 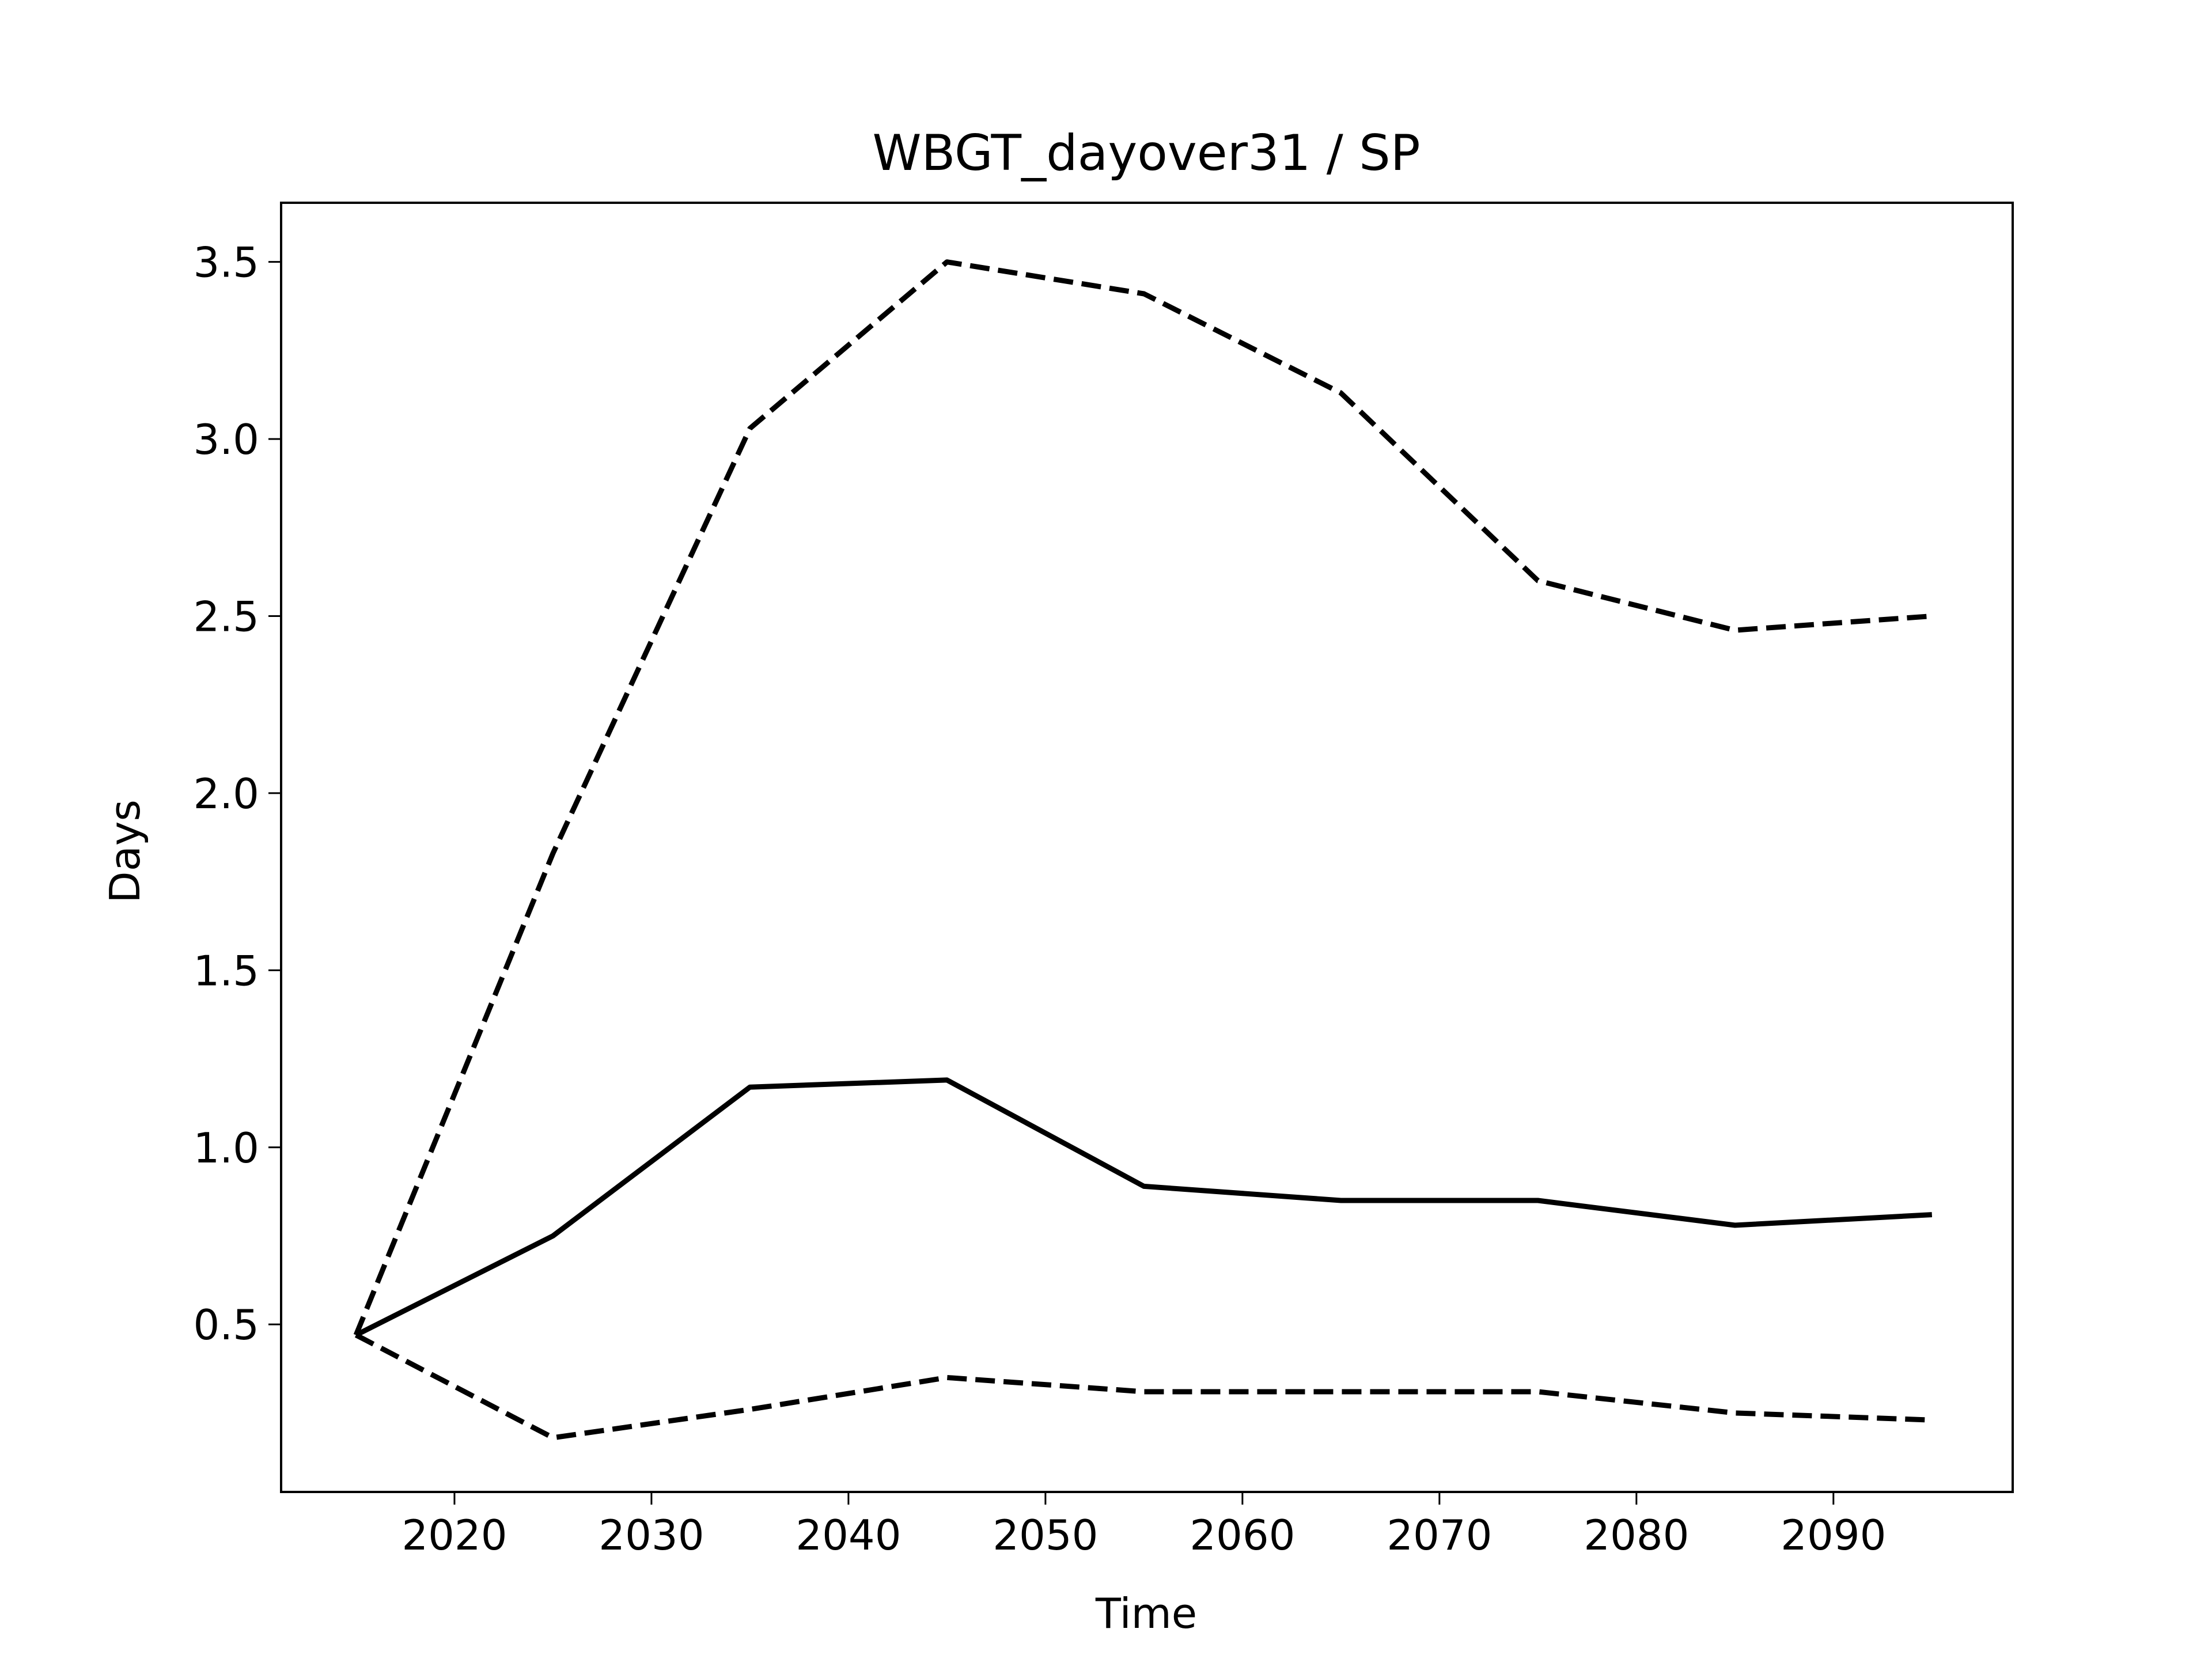 I want to click on x-tick-label: 2050, so click(x=1045, y=1535).